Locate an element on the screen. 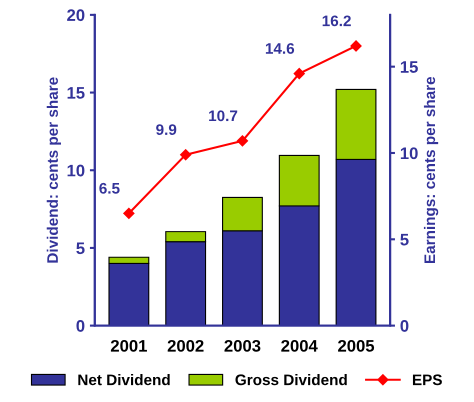  x-tick-label: 2004 is located at coordinates (299, 346).